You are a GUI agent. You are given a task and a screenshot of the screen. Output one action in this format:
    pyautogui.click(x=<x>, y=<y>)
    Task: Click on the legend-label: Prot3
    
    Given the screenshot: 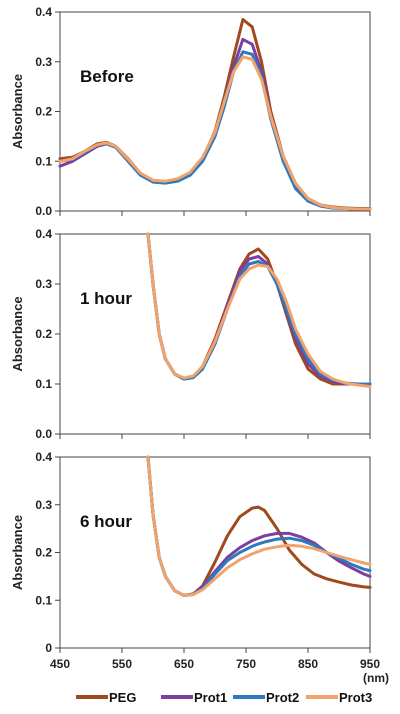 What is the action you would take?
    pyautogui.click(x=355, y=697)
    